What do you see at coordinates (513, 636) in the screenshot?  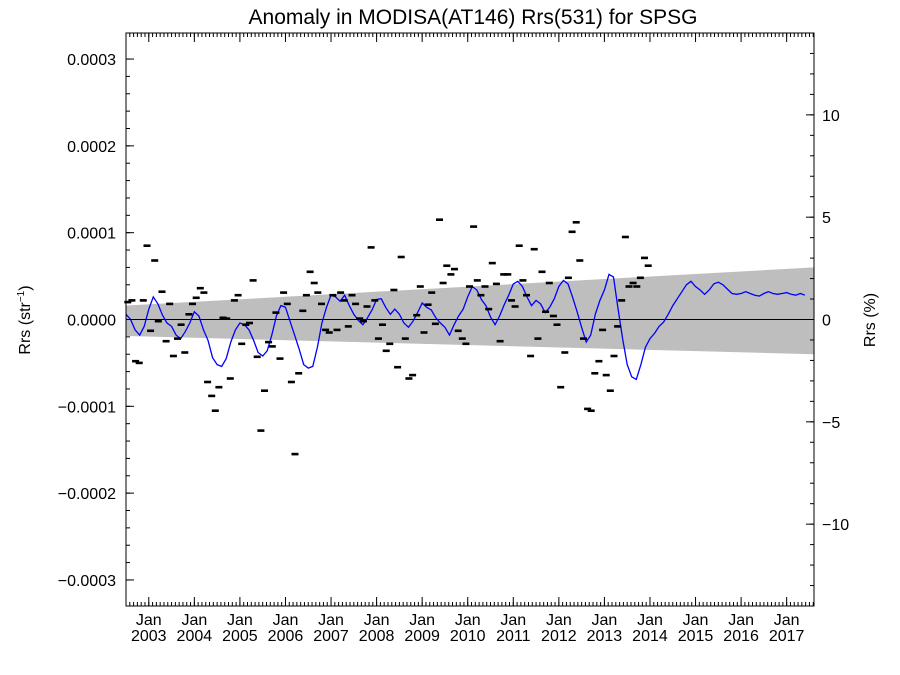 I see `x-tick-year-label: 2011` at bounding box center [513, 636].